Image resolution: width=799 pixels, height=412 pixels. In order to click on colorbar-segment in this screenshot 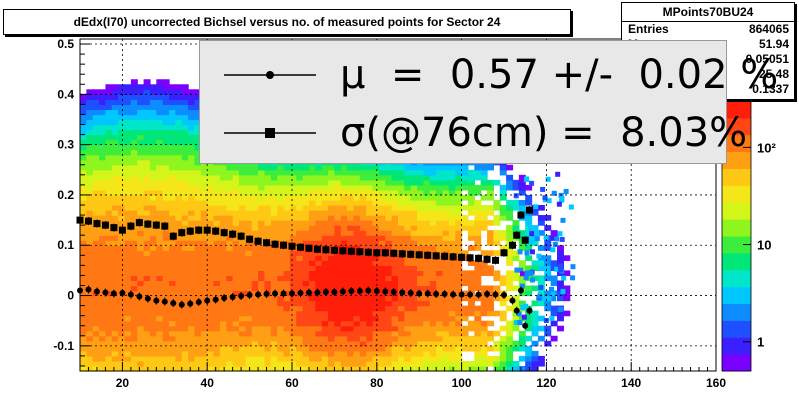, I will do `click(736, 346)`.